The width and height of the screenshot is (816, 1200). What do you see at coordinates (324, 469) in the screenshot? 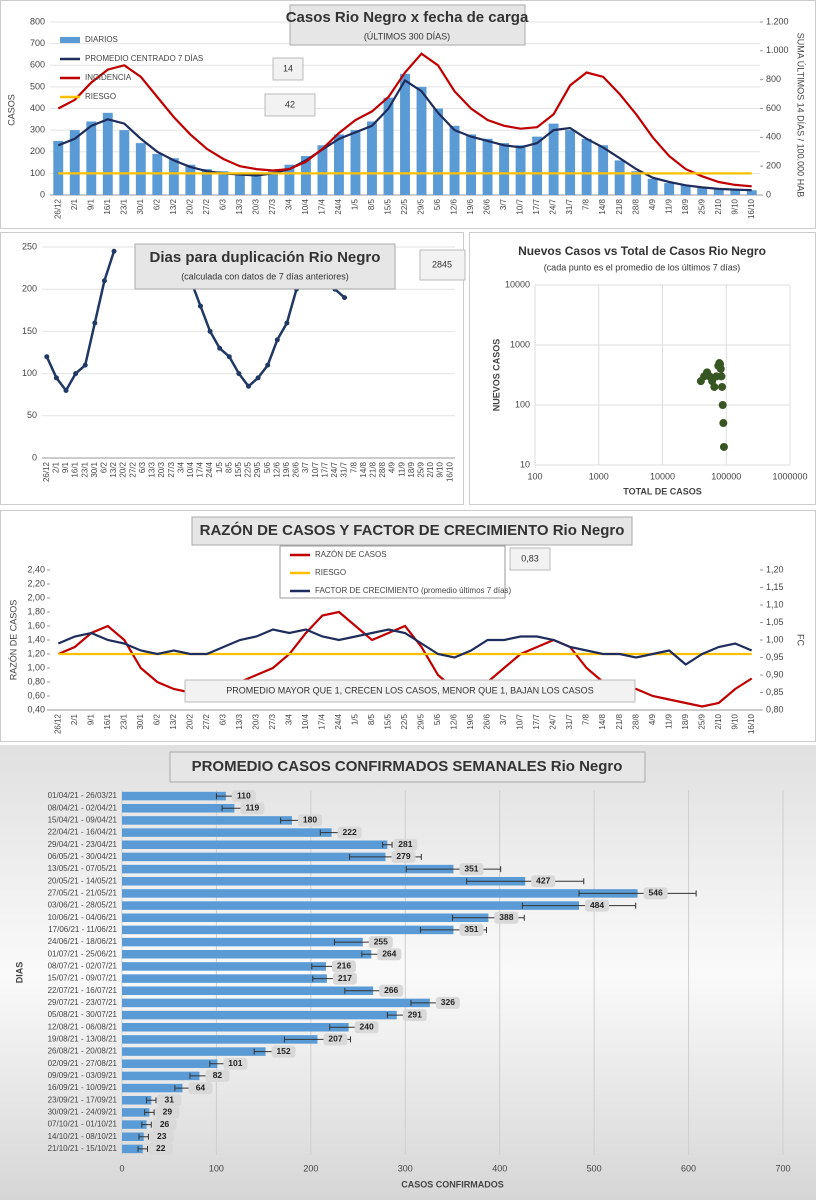
I see `x-tick-label: 17/7` at bounding box center [324, 469].